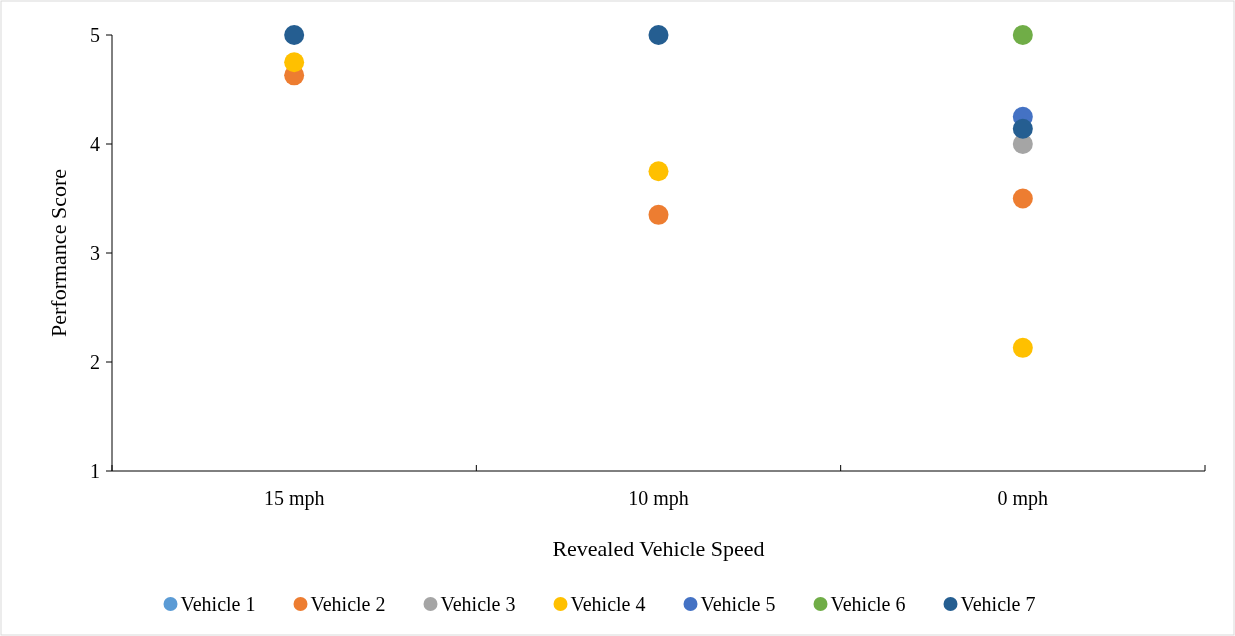  I want to click on x-tick-label: 10 mph, so click(658, 498).